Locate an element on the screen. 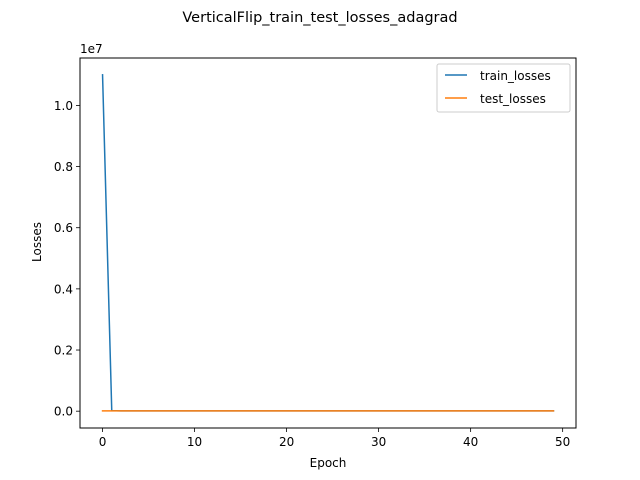 This screenshot has width=640, height=480. y-tick-label: 0.2 is located at coordinates (63, 351).